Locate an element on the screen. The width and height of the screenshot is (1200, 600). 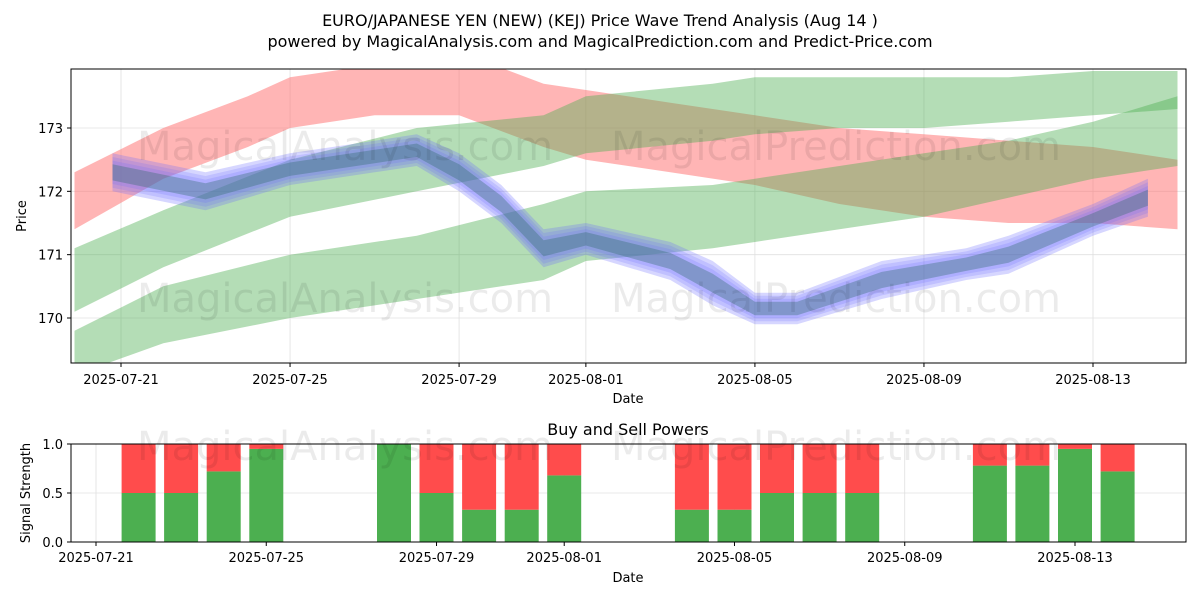
price-x-tick-label: 2025-08-09 is located at coordinates (924, 380).